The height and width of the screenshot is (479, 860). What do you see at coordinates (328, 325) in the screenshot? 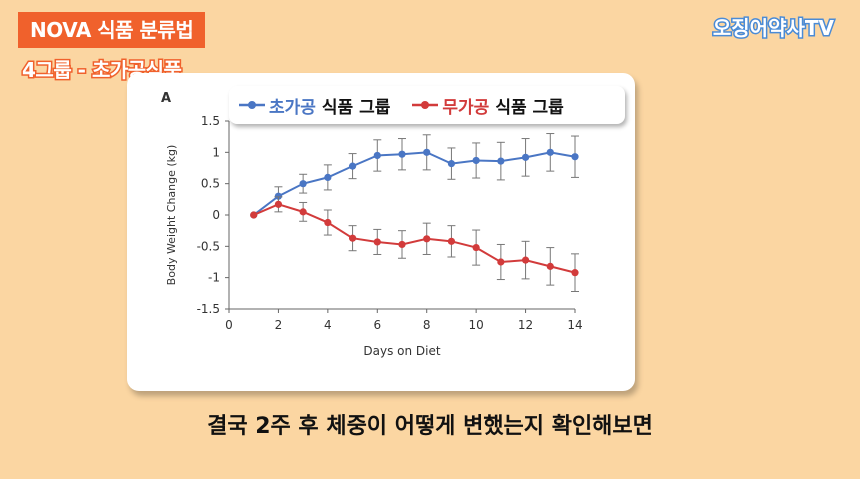
I see `x-tick-label: 4` at bounding box center [328, 325].